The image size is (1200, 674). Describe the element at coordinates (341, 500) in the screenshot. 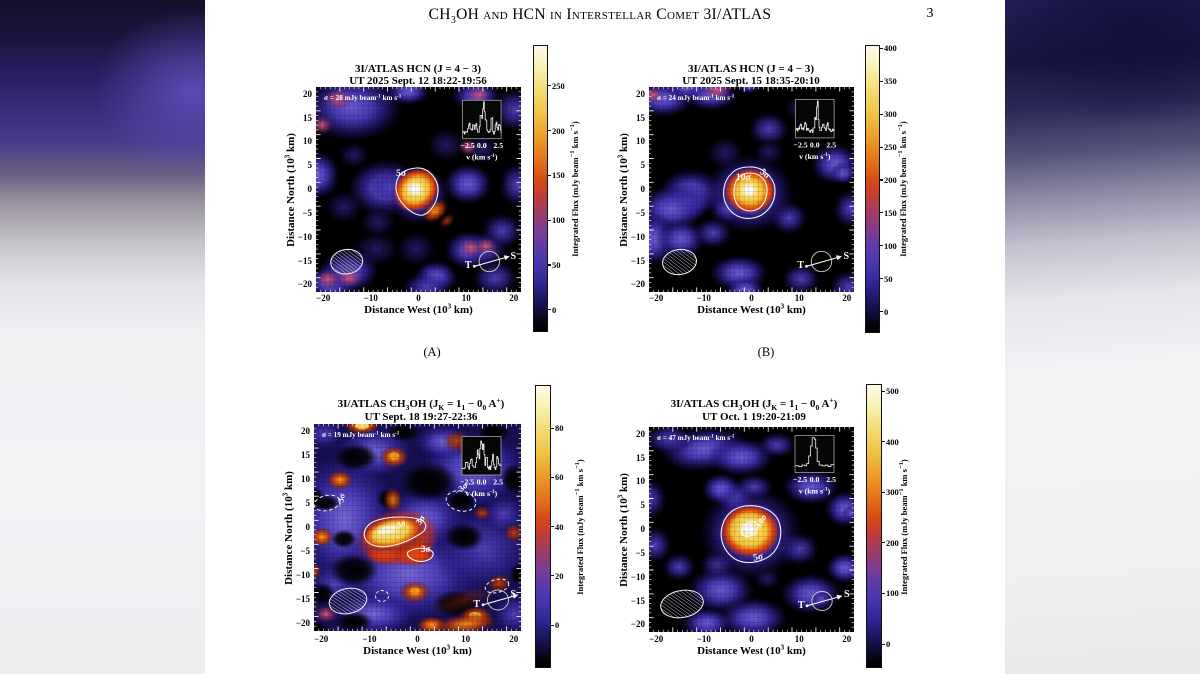

I see `svg-text: −3σ` at that location.